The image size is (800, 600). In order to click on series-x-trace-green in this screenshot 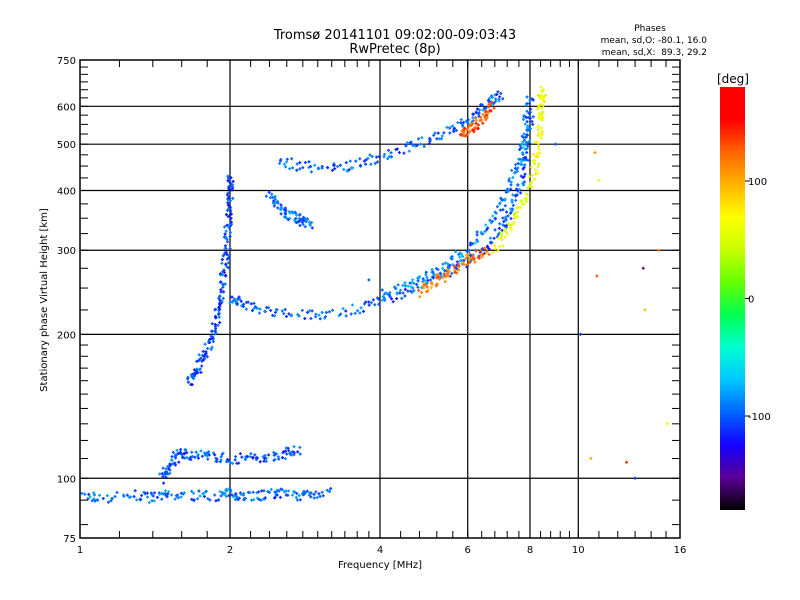, I will do `click(519, 170)`.